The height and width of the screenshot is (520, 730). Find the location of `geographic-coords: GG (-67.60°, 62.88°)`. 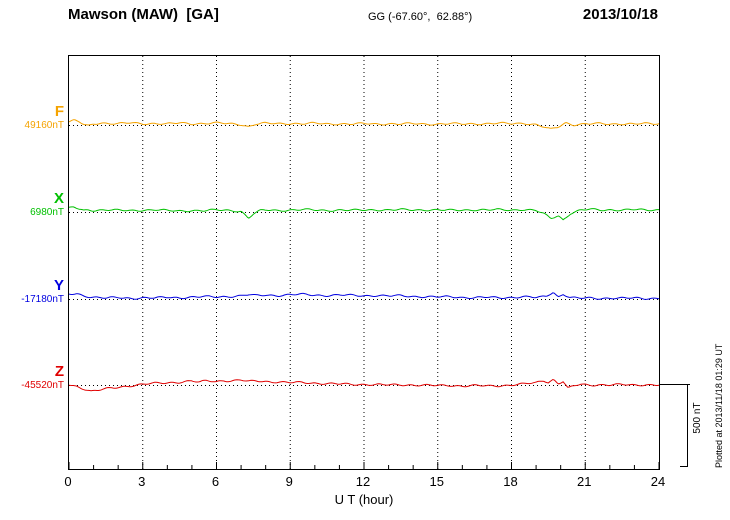

geographic-coords: GG (-67.60°, 62.88°) is located at coordinates (420, 17).